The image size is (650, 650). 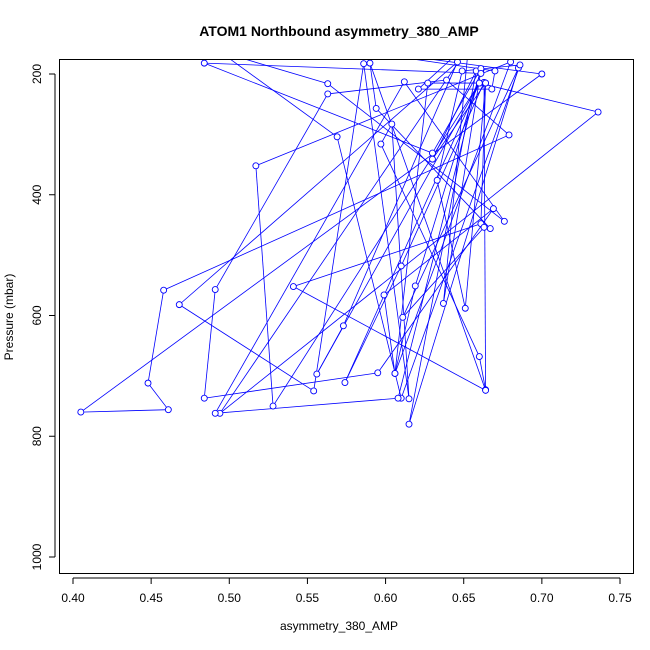 I want to click on x-tick-label: 0.70, so click(x=542, y=598).